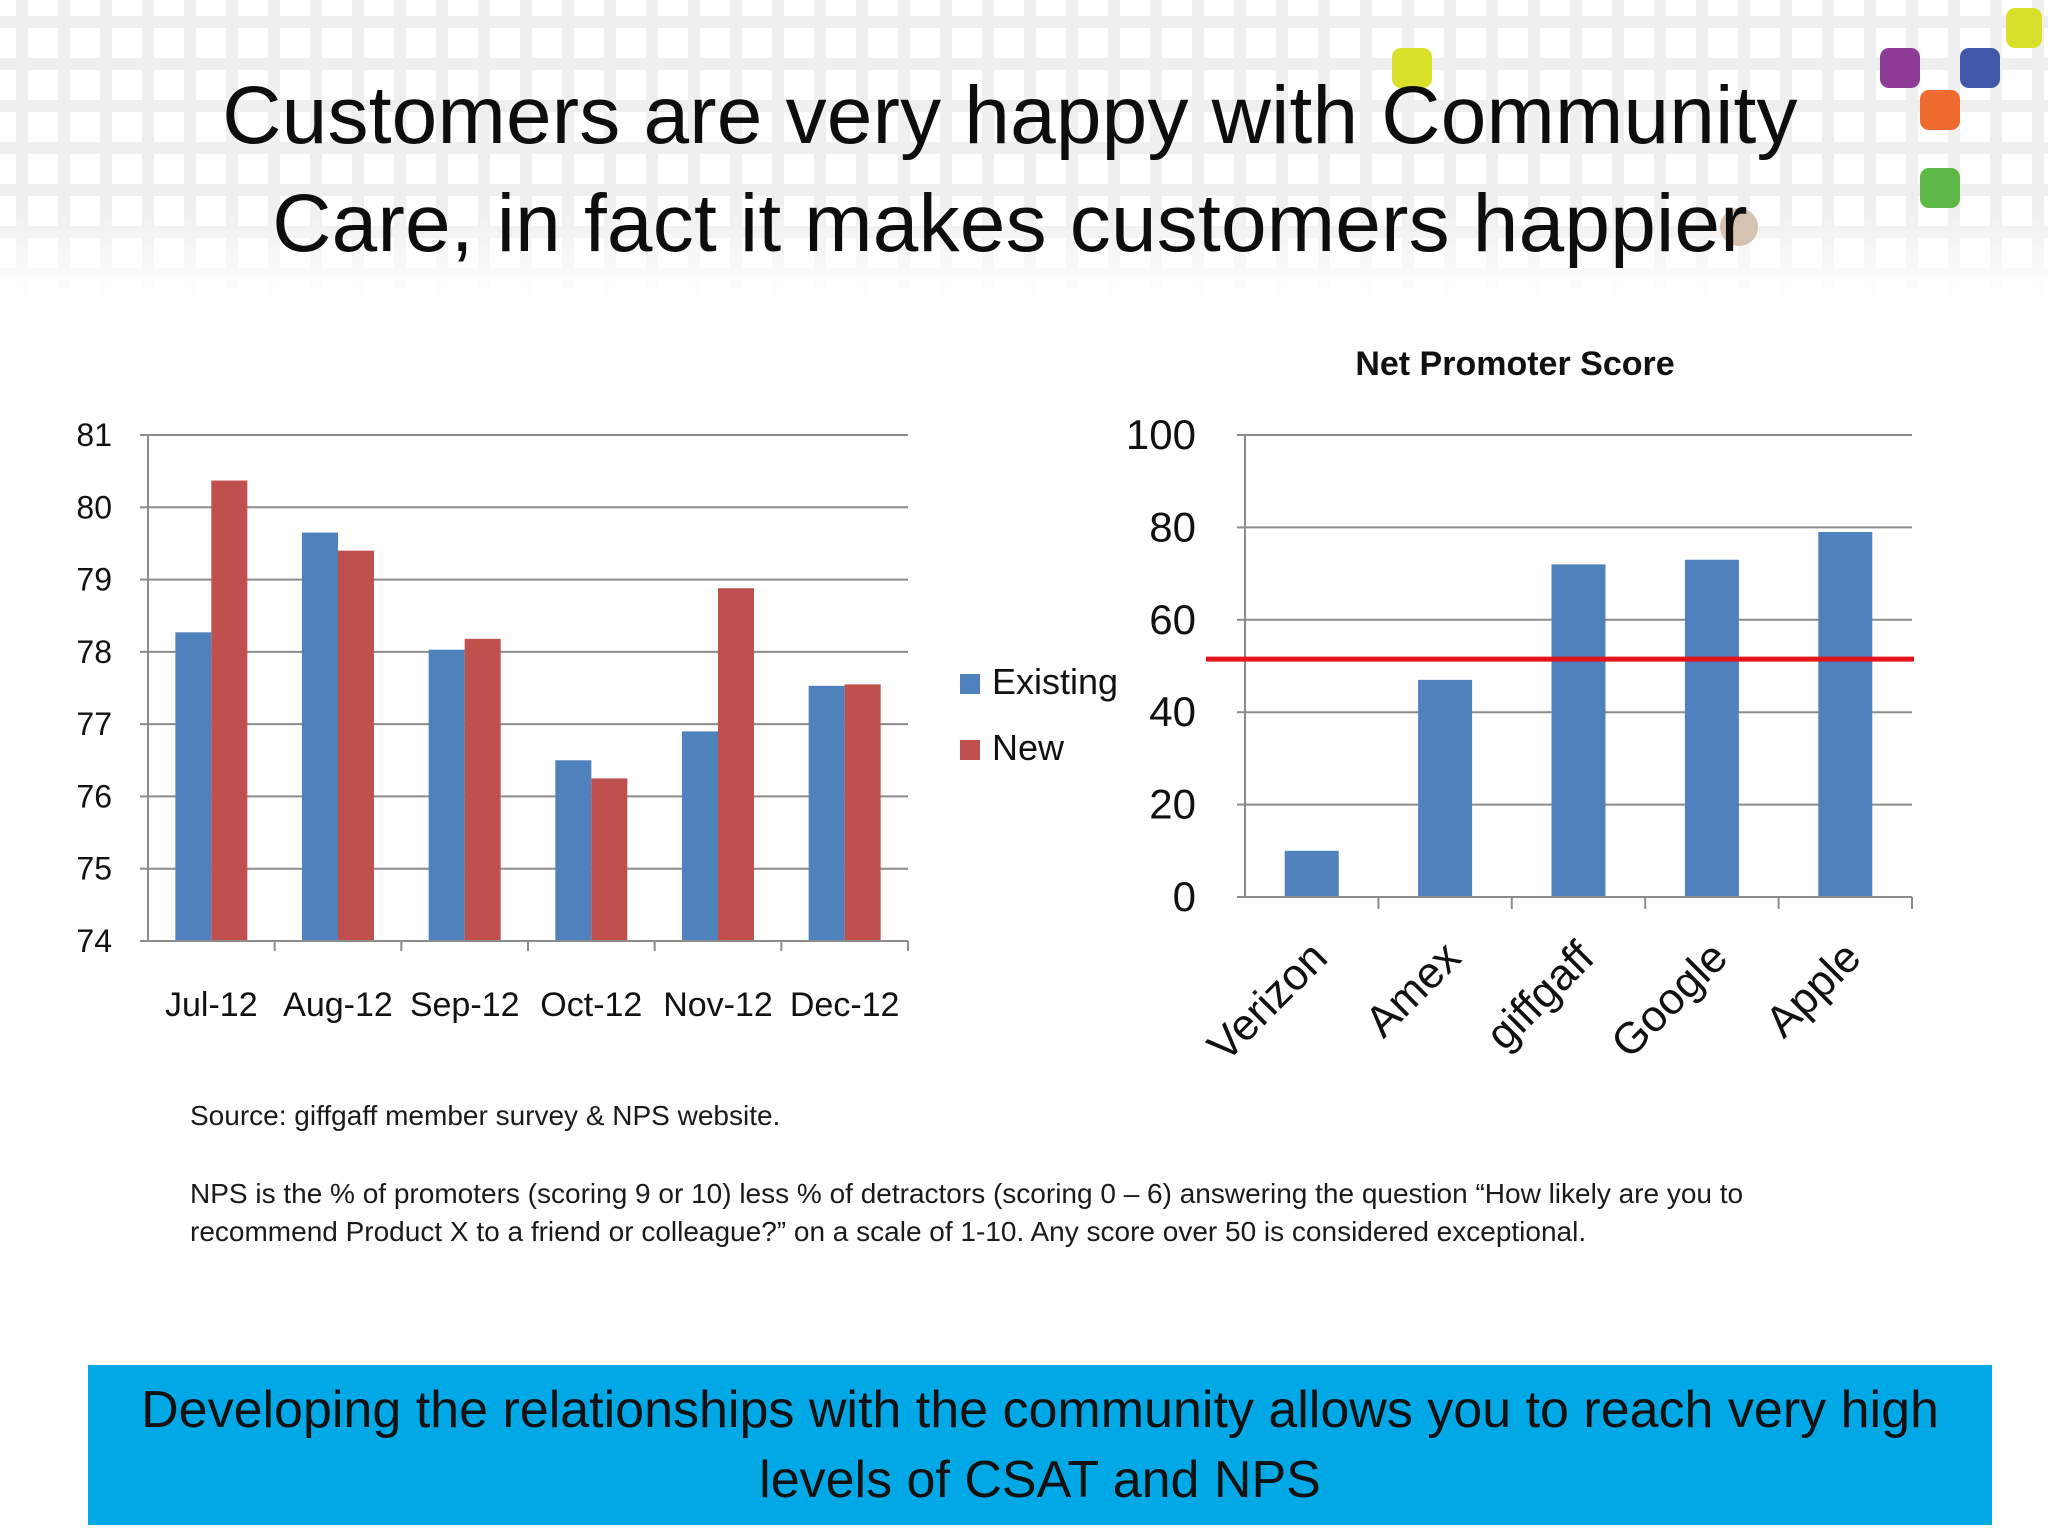 This screenshot has width=2048, height=1536. Describe the element at coordinates (94, 941) in the screenshot. I see `y-tick-label: 74` at that location.